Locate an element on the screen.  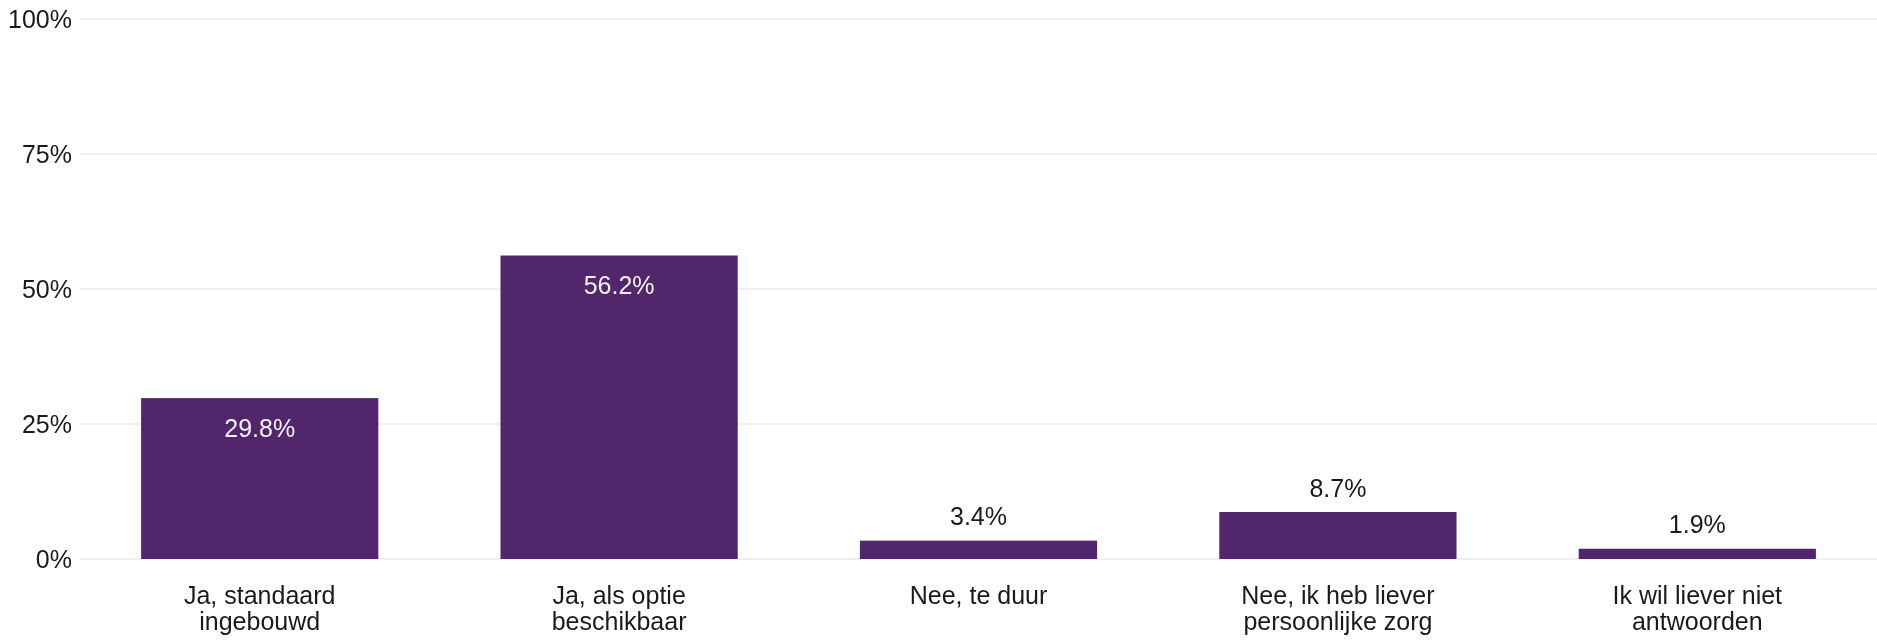
data-label: 56.2% is located at coordinates (619, 285).